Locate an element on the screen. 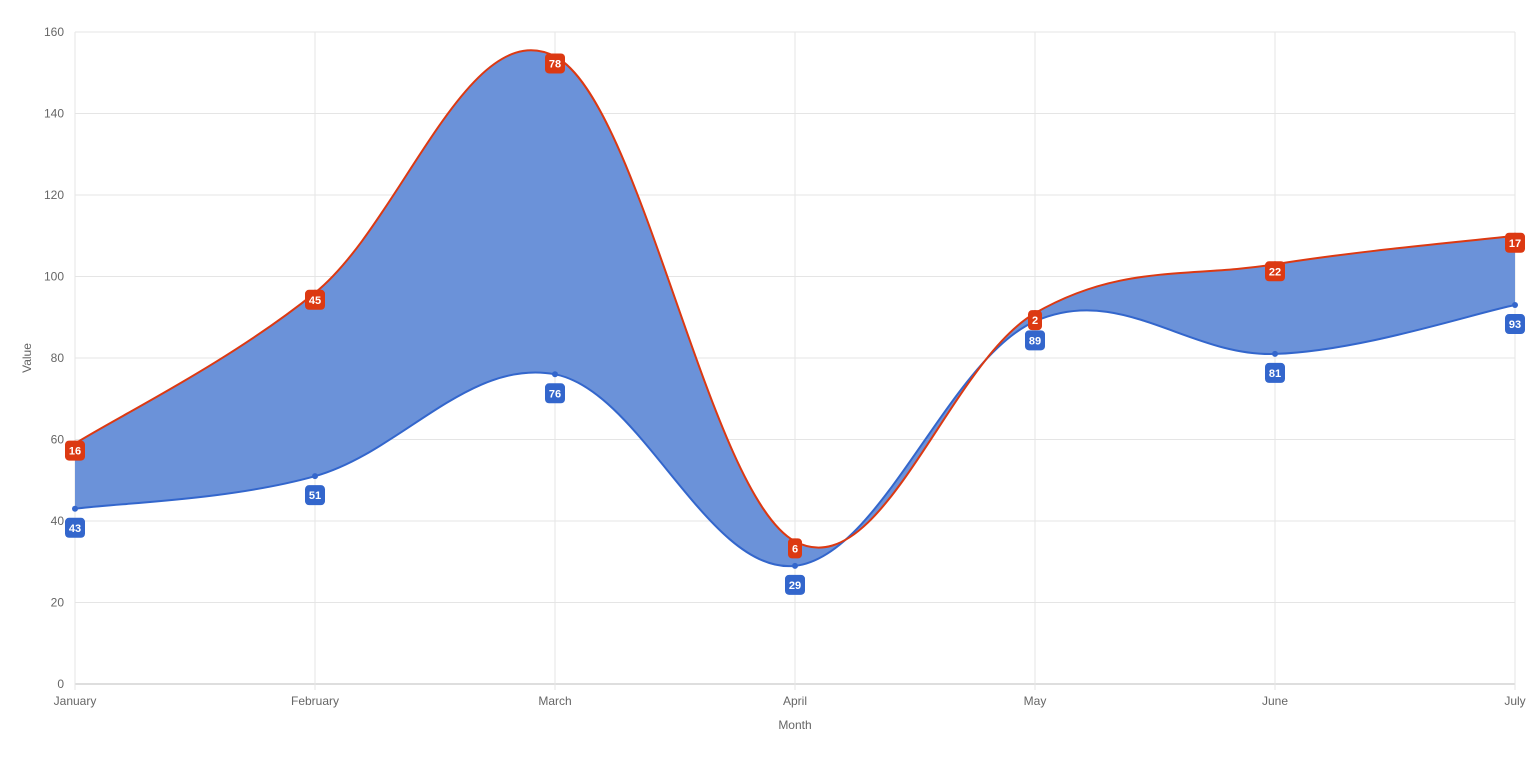 The width and height of the screenshot is (1539, 769). x-tick-label: February is located at coordinates (315, 701).